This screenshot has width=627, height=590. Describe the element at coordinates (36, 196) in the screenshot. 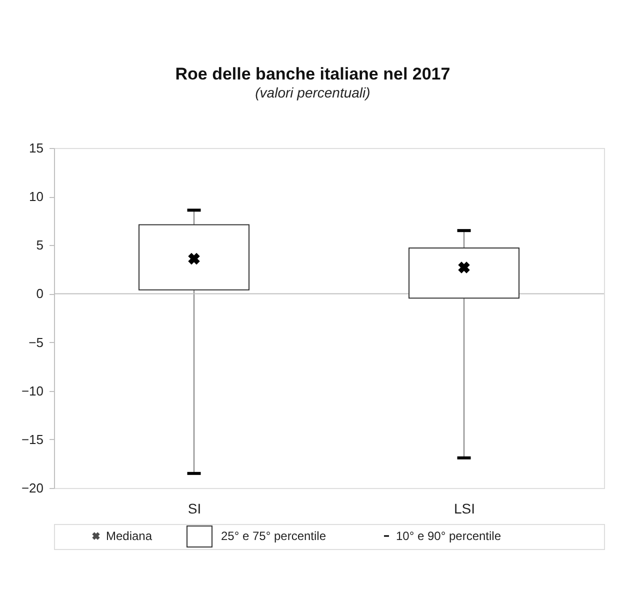

I see `y-tick-label: 10` at that location.